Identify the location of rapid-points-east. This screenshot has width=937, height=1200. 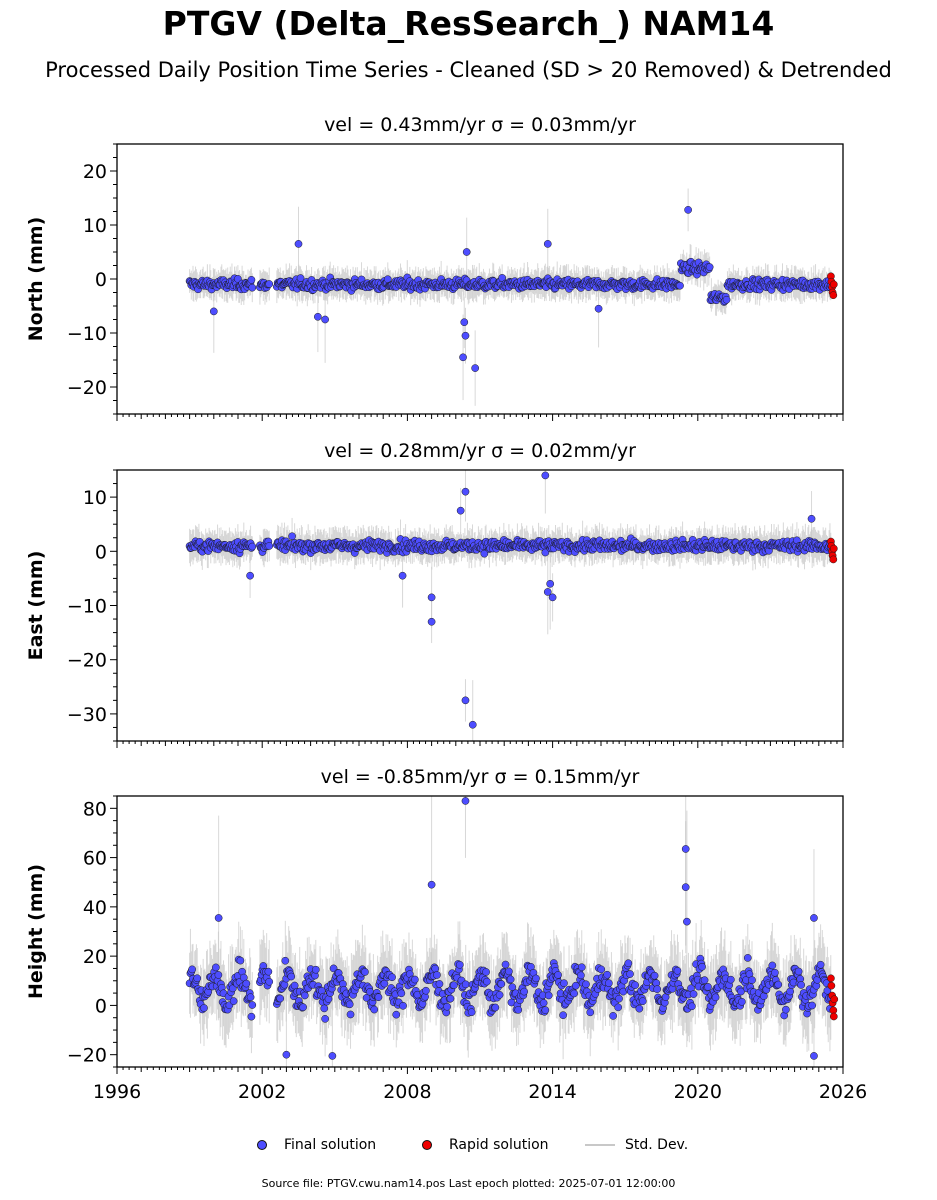
(832, 550).